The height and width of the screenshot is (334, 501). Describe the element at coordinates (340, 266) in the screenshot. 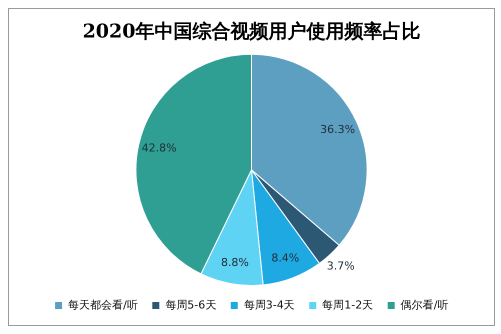

I see `data-label: 3.7%` at that location.